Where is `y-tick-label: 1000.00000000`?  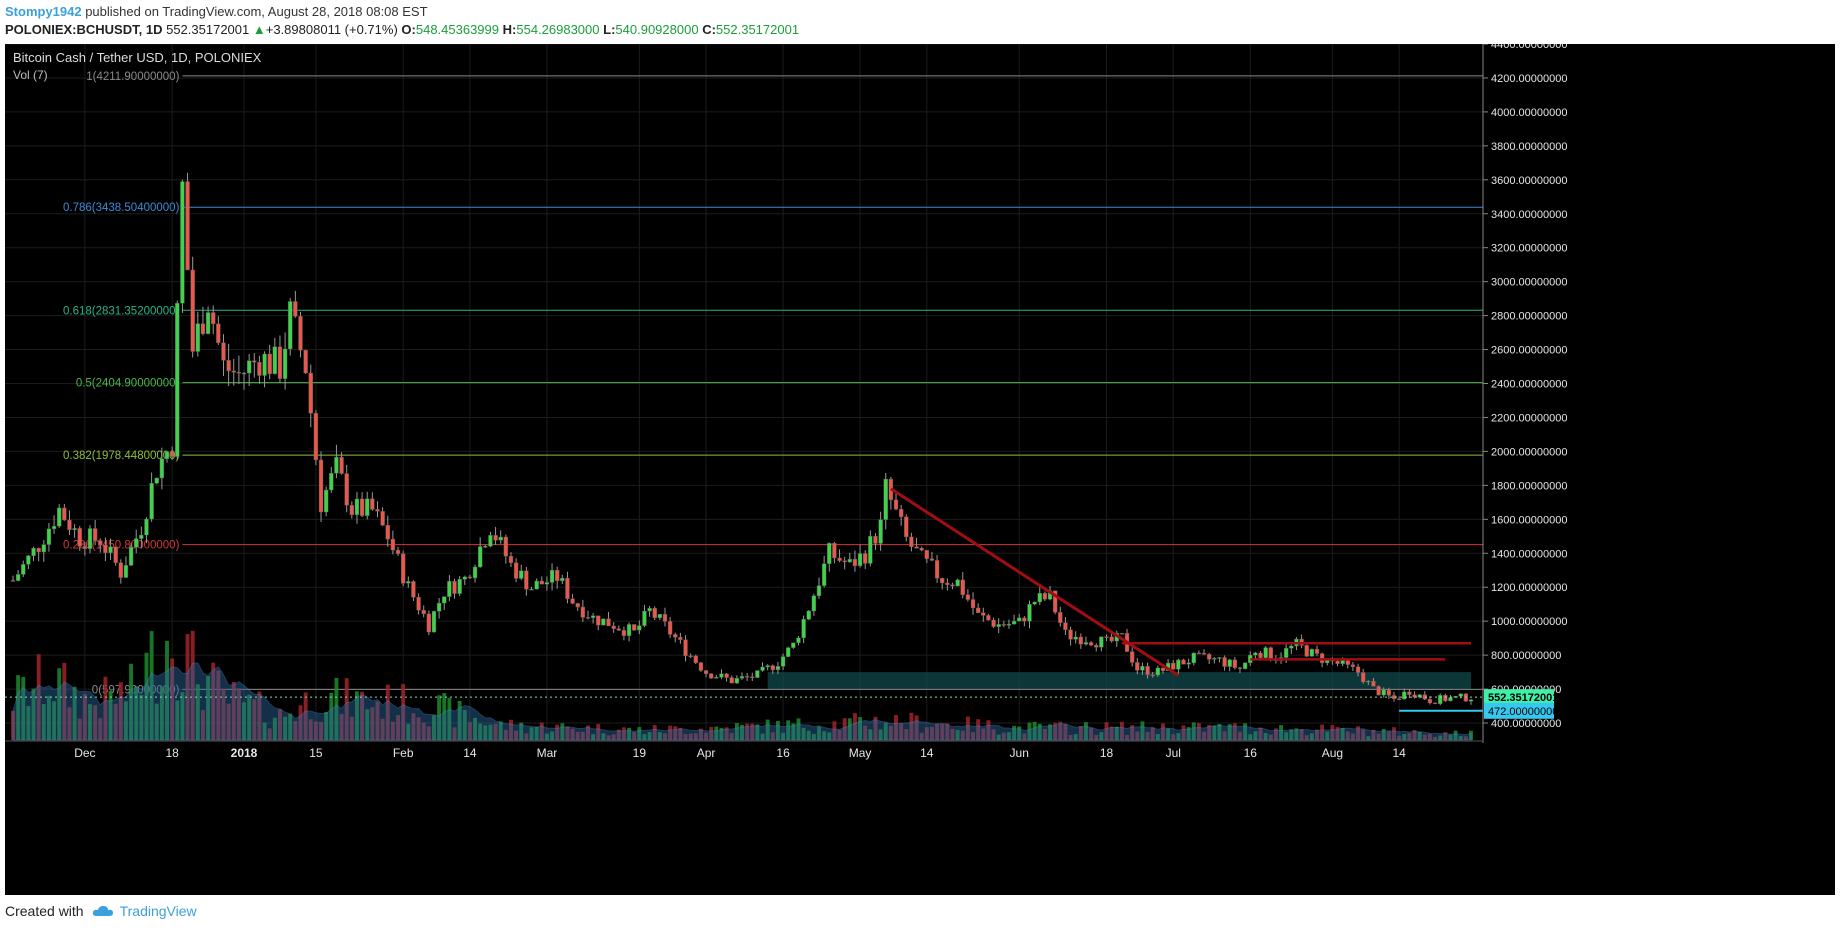
y-tick-label: 1000.00000000 is located at coordinates (1529, 622).